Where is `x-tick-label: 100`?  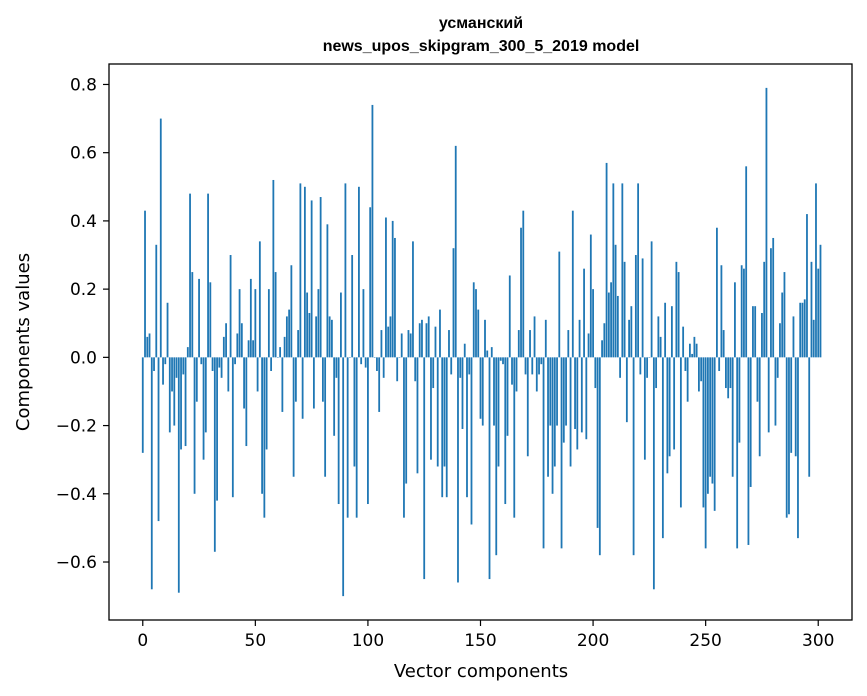 x-tick-label: 100 is located at coordinates (368, 641).